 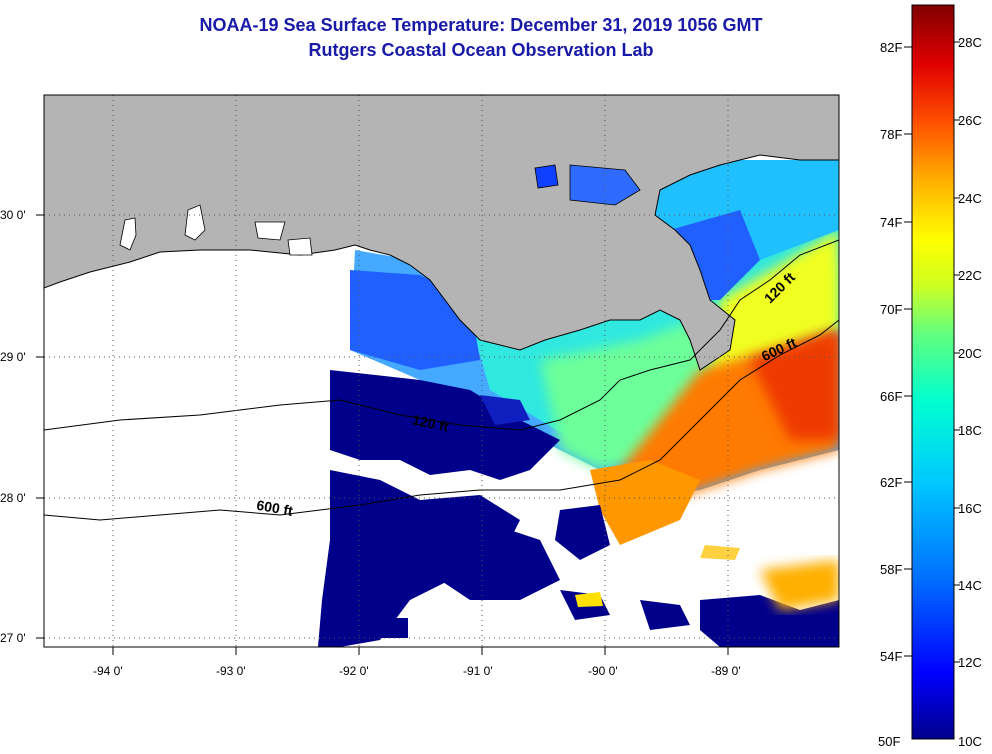 What do you see at coordinates (891, 396) in the screenshot?
I see `colorbar-f-label: 66F` at bounding box center [891, 396].